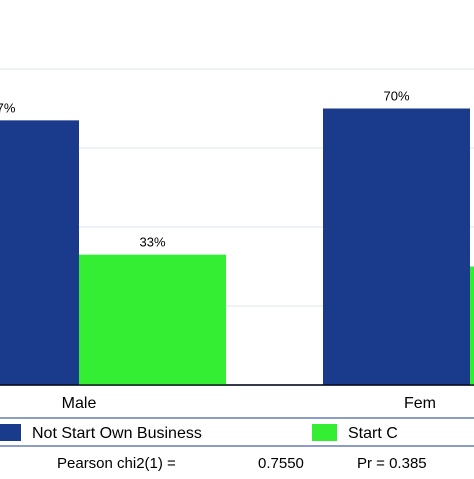 The height and width of the screenshot is (479, 474). I want to click on category-label: Male, so click(79, 403).